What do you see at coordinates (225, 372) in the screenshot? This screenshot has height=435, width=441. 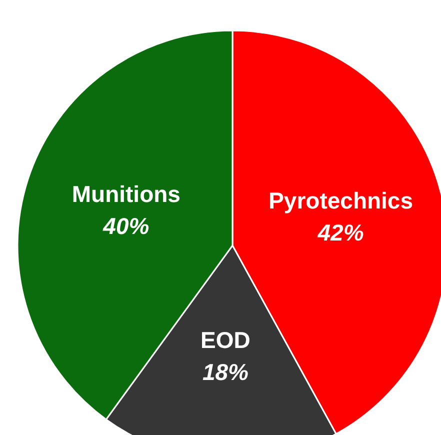 I see `data-label: 18%` at bounding box center [225, 372].